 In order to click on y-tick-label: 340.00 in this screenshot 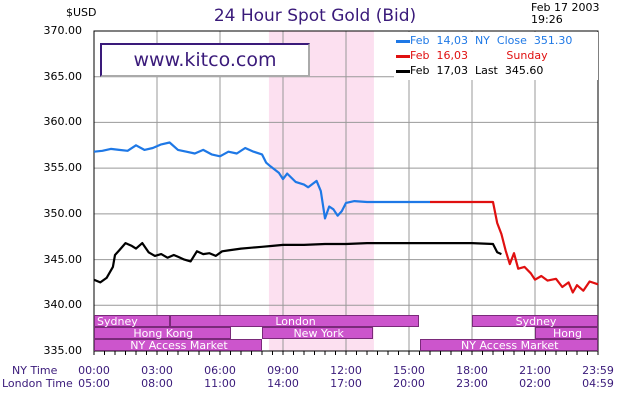, I will do `click(63, 305)`.